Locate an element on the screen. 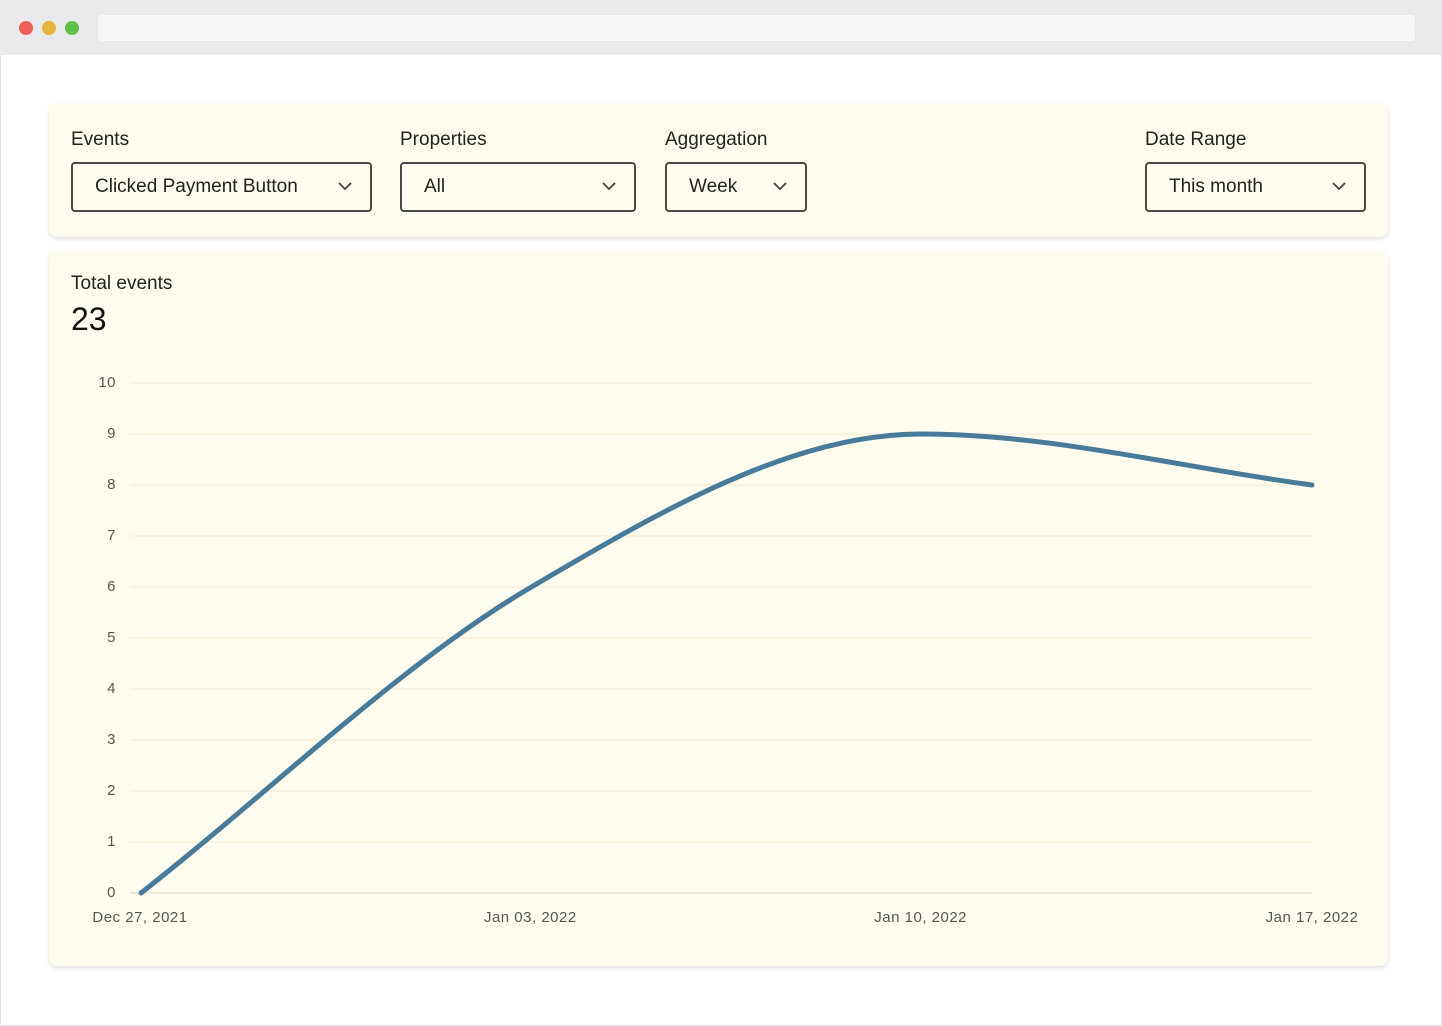 This screenshot has height=1026, width=1442. y-tick-label: 3 is located at coordinates (111, 739).